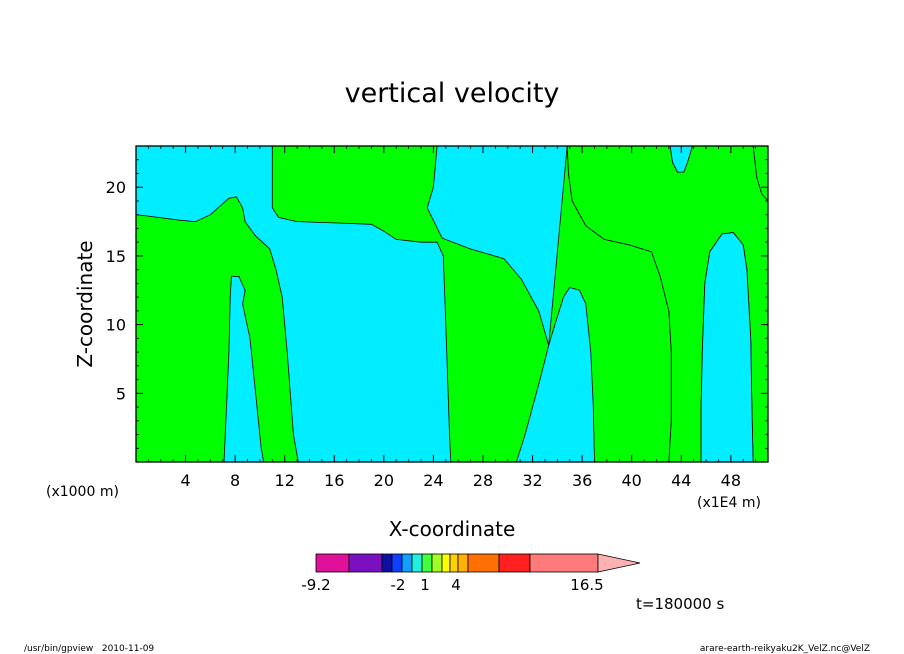 The image size is (904, 654). What do you see at coordinates (85, 303) in the screenshot?
I see `y-axis-label: Z-coordinate` at bounding box center [85, 303].